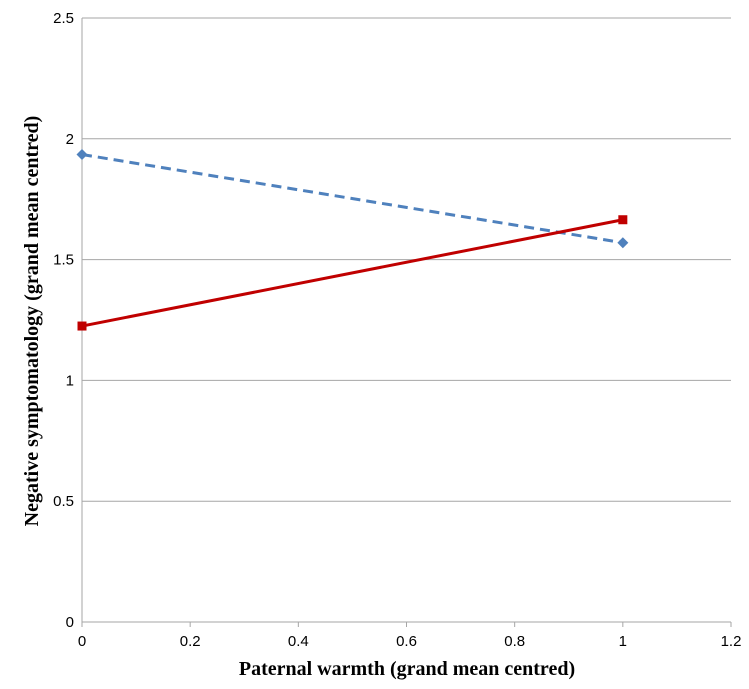 This screenshot has width=749, height=689. Describe the element at coordinates (70, 139) in the screenshot. I see `y-tick-label: 2` at that location.